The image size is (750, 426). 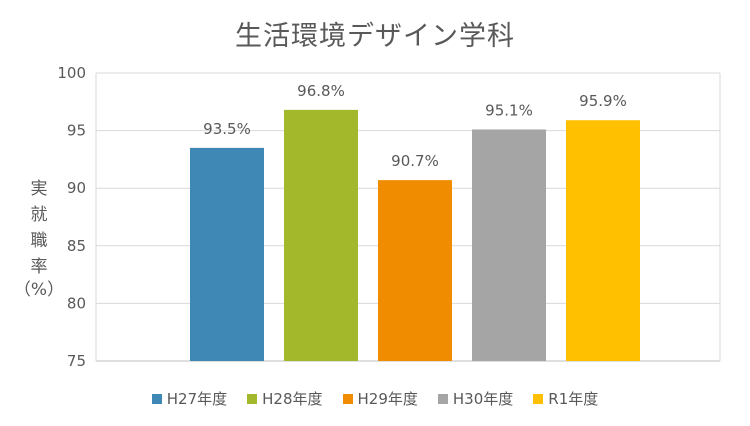 I want to click on y-axis-label-char: 就, so click(x=39, y=215).